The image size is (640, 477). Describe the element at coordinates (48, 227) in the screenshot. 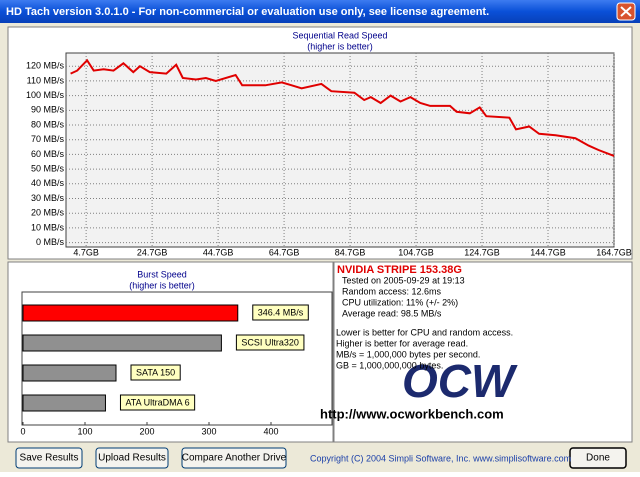

I see `y-tick-label: 10 MB/s` at that location.